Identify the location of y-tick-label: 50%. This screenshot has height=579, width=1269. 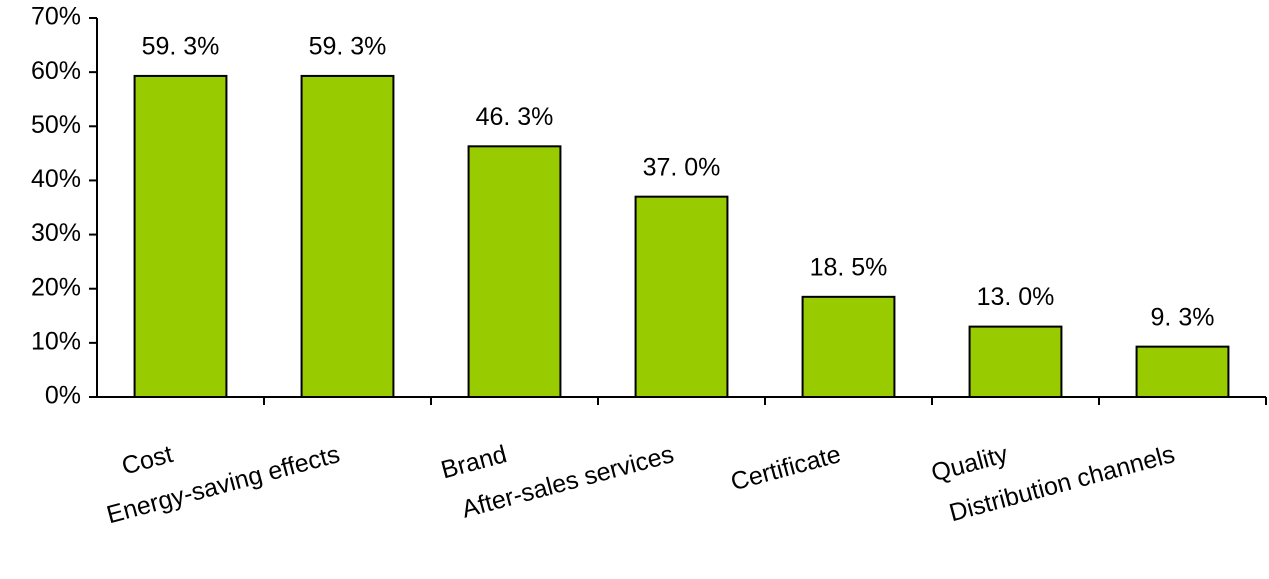
(56, 125).